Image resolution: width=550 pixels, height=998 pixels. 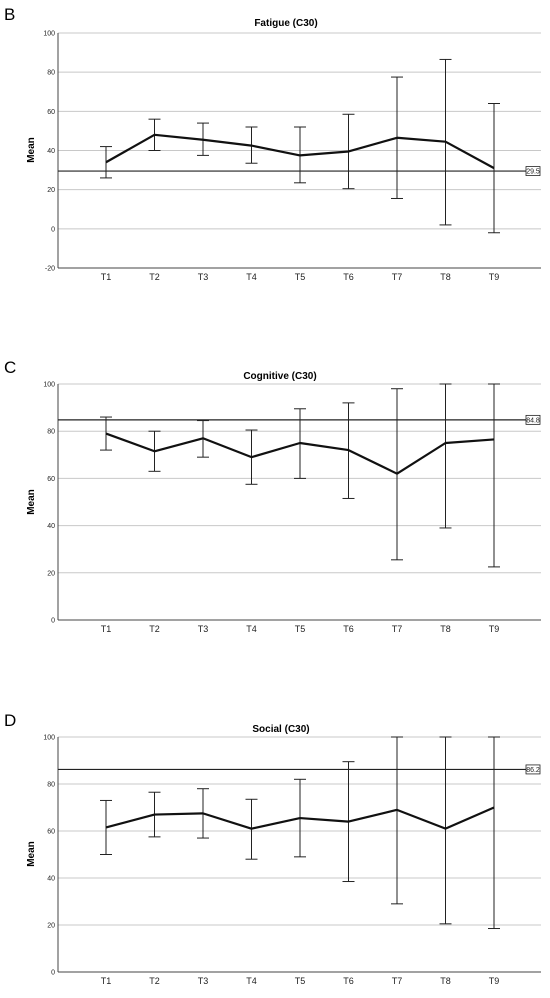 I want to click on reference-label: 29.5, so click(x=533, y=172).